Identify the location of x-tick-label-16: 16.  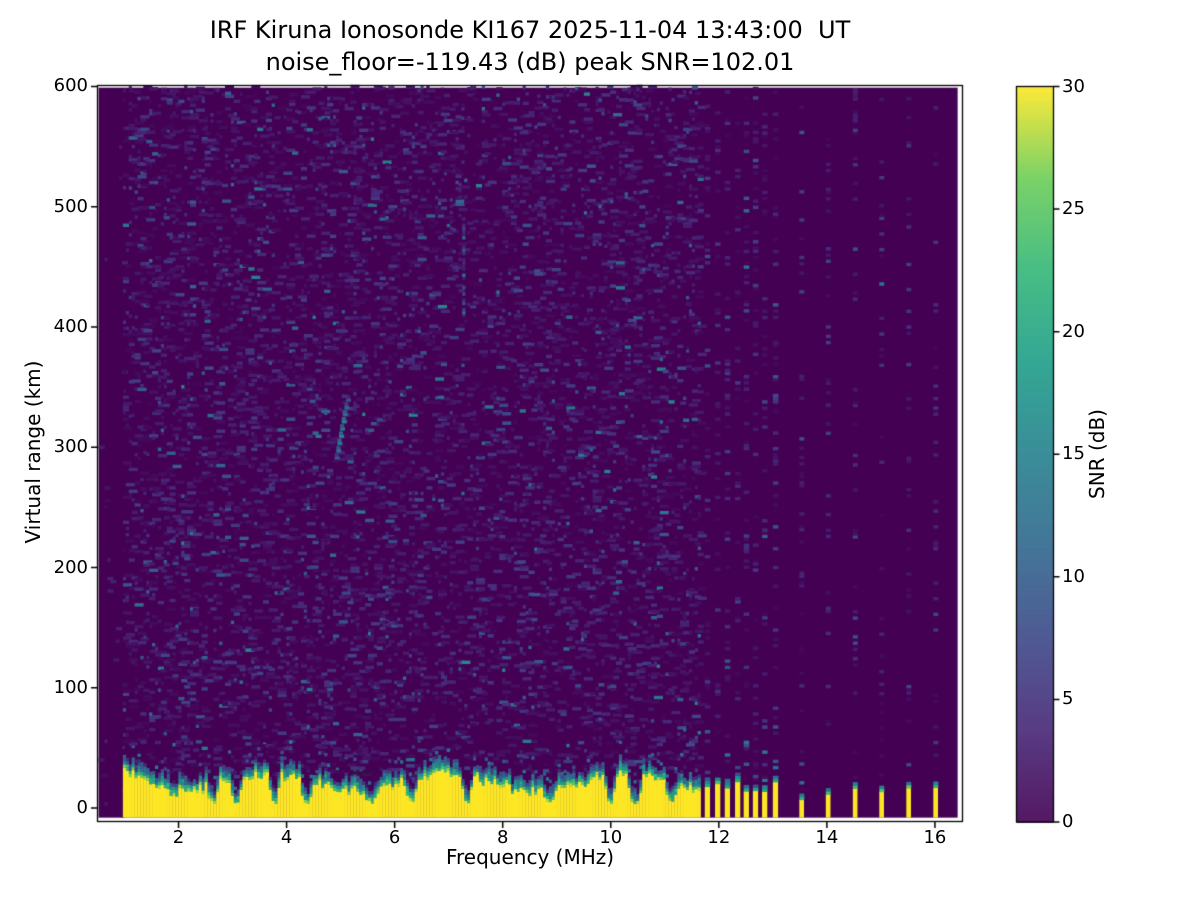
(935, 837).